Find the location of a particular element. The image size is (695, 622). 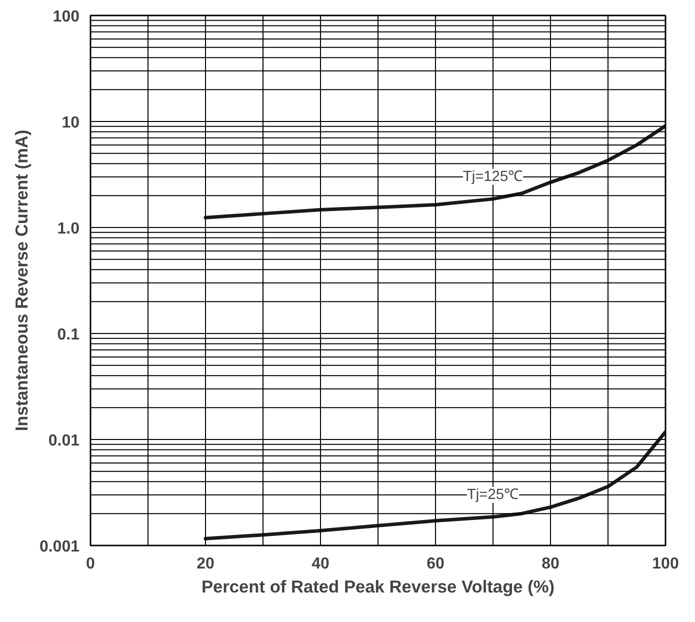

series-label: Tj=125℃ is located at coordinates (493, 176).